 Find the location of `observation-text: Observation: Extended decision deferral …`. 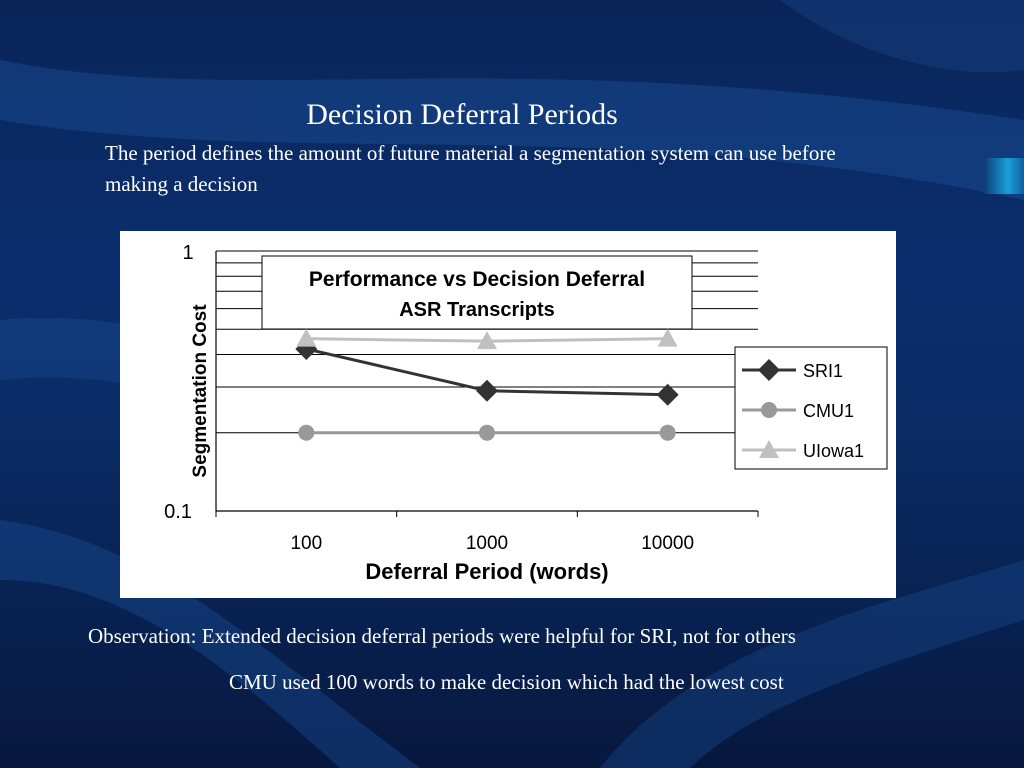

observation-text: Observation: Extended decision deferral … is located at coordinates (442, 636).